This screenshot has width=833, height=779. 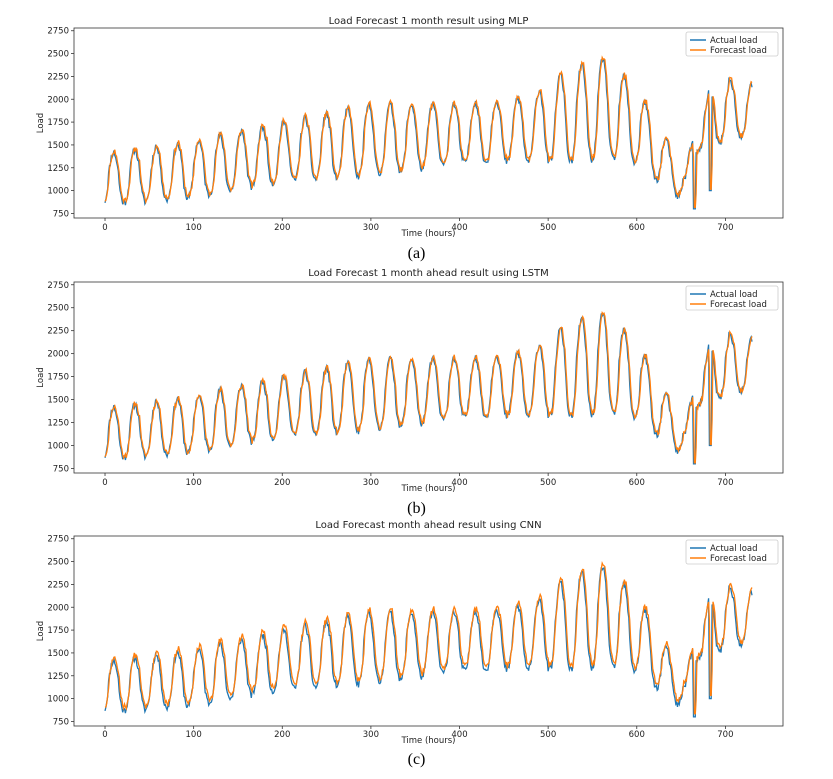 I want to click on caption-a: (a), so click(x=416, y=253).